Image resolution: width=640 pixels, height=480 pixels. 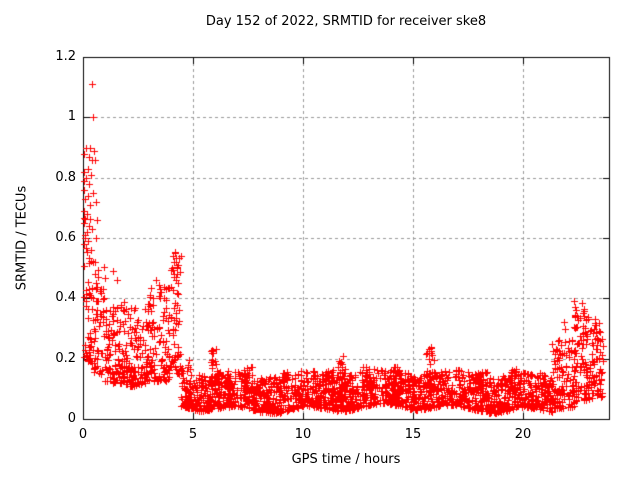 I want to click on x-tick-label: 0, so click(x=83, y=434).